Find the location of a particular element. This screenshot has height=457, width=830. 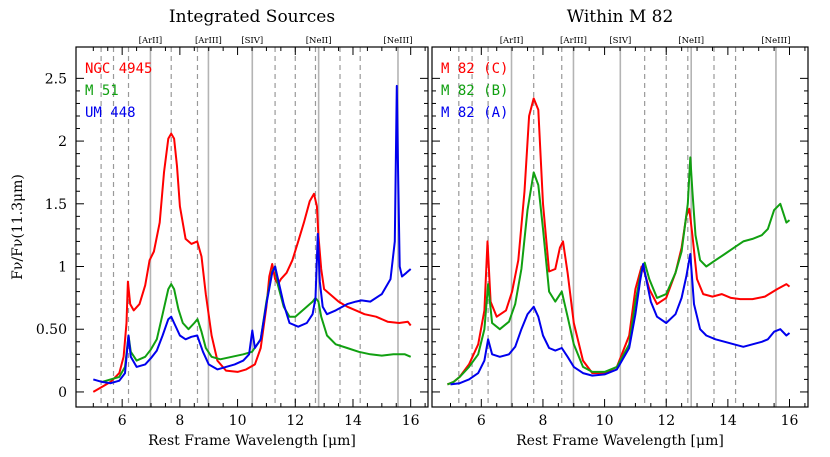

y-tick-label: 2.5 is located at coordinates (56, 79).